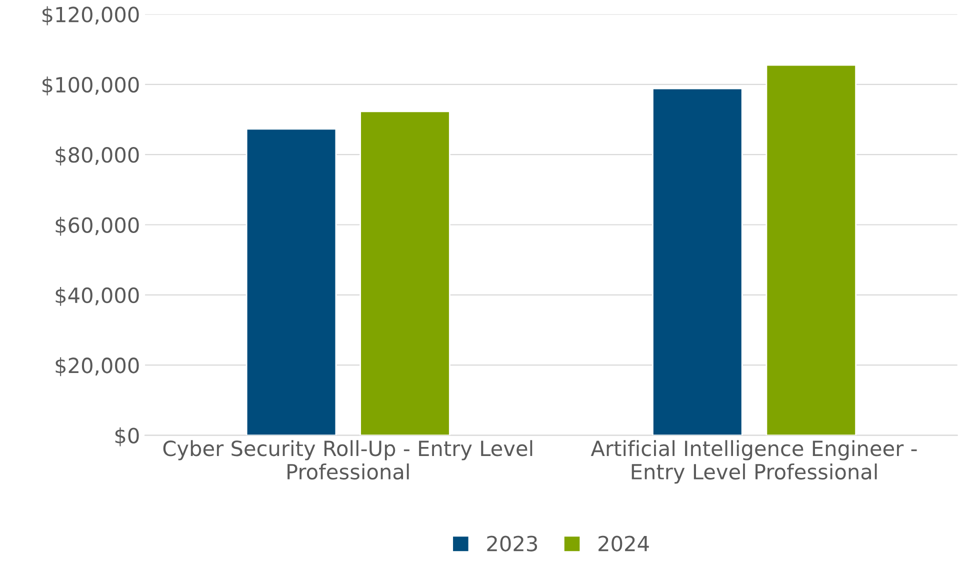  Describe the element at coordinates (90, 86) in the screenshot. I see `y-tick-label: $100,000` at that location.